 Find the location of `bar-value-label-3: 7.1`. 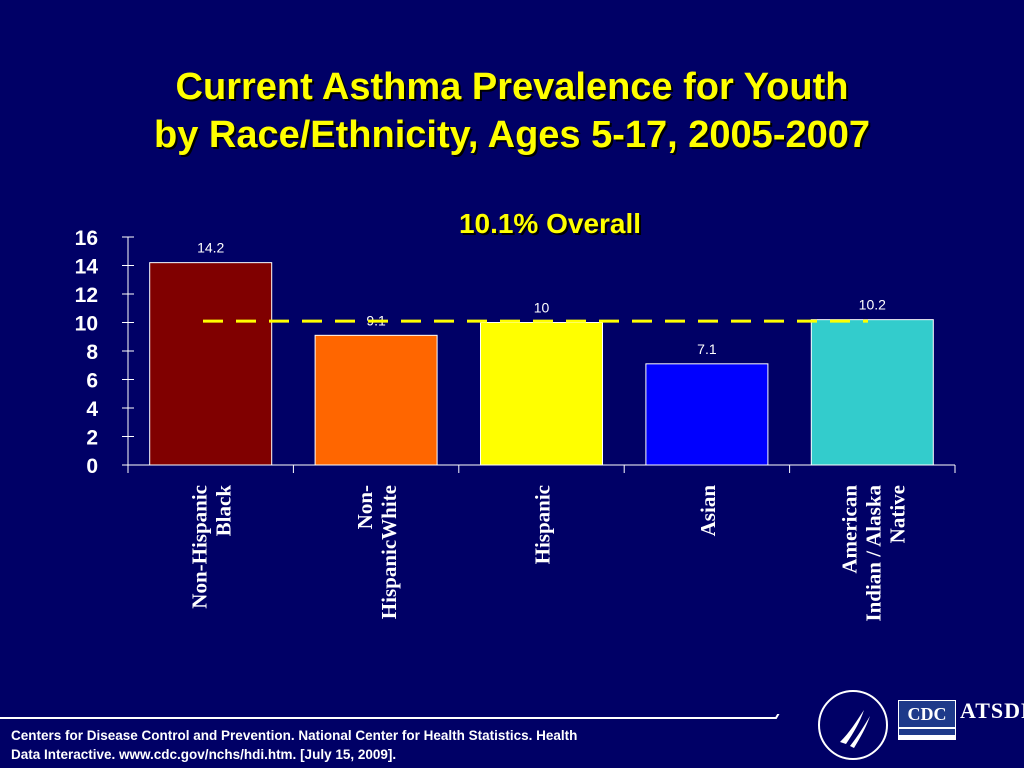

bar-value-label-3: 7.1 is located at coordinates (707, 349).